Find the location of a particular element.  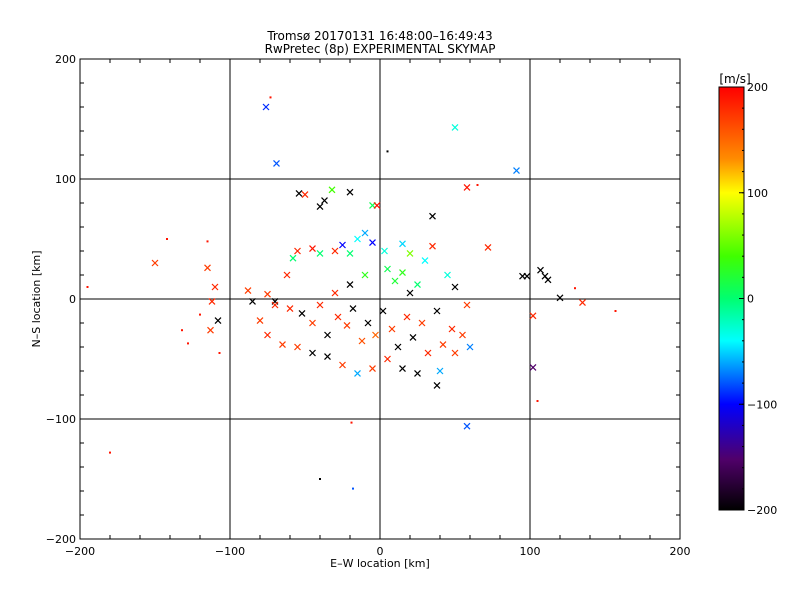

chart-subtitle: RwPretec (8p) EXPERIMENTAL SKYMAP is located at coordinates (380, 49).